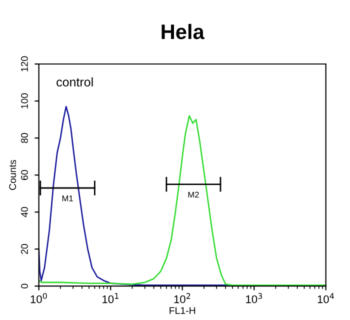 Image resolution: width=350 pixels, height=320 pixels. What do you see at coordinates (193, 195) in the screenshot?
I see `annotation: M2` at bounding box center [193, 195].